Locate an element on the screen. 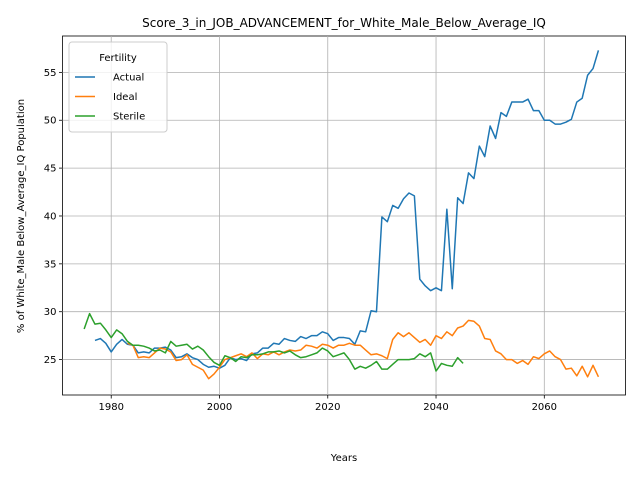 The height and width of the screenshot is (480, 640). y-tick-label: 40 is located at coordinates (50, 216).